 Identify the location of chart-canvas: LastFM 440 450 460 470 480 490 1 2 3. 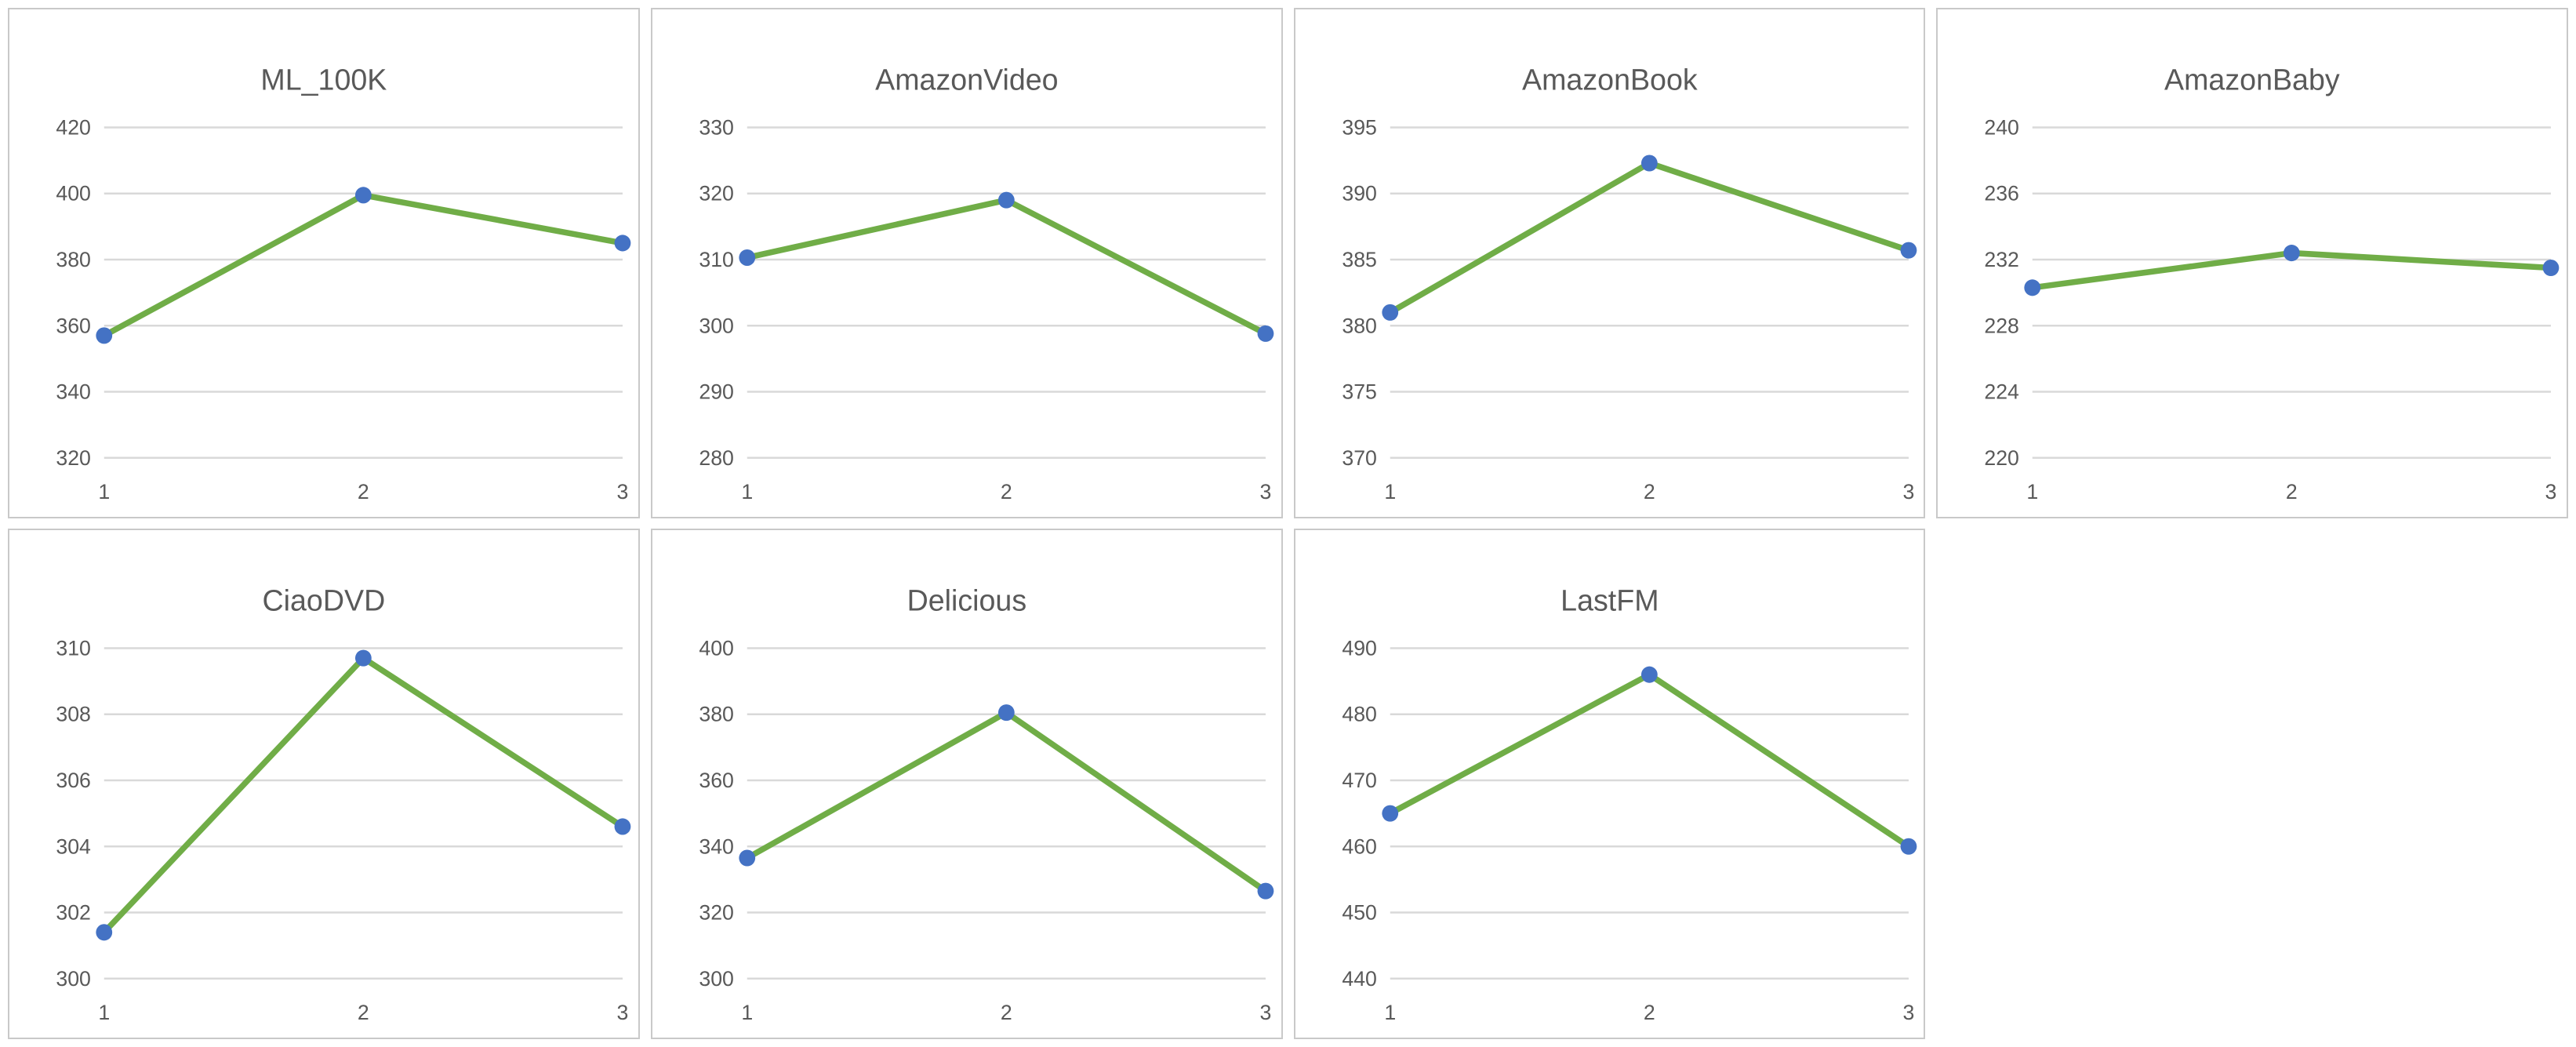
(1629, 804).